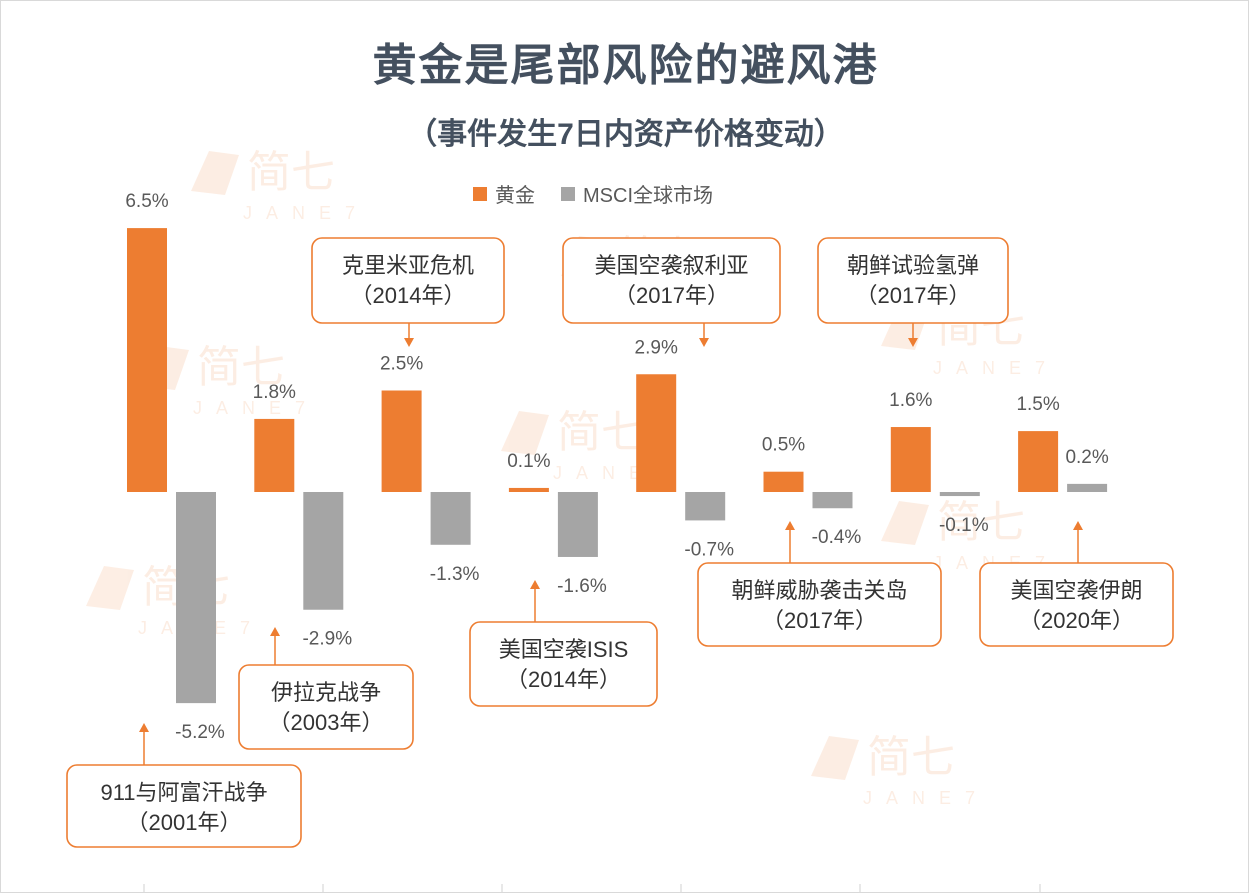 This screenshot has height=893, width=1249. Describe the element at coordinates (183, 792) in the screenshot. I see `callout-event-name: 911与阿富汗战争` at that location.